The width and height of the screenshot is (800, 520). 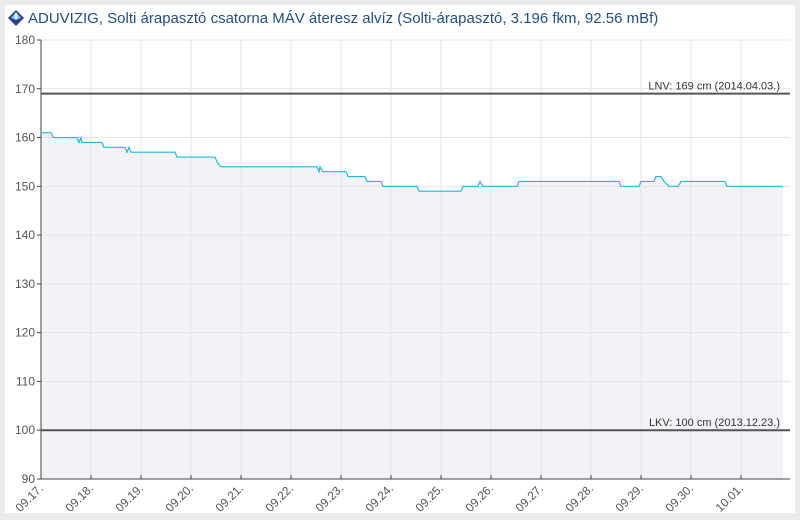 I want to click on y-tick-label: 180, so click(x=25, y=40).